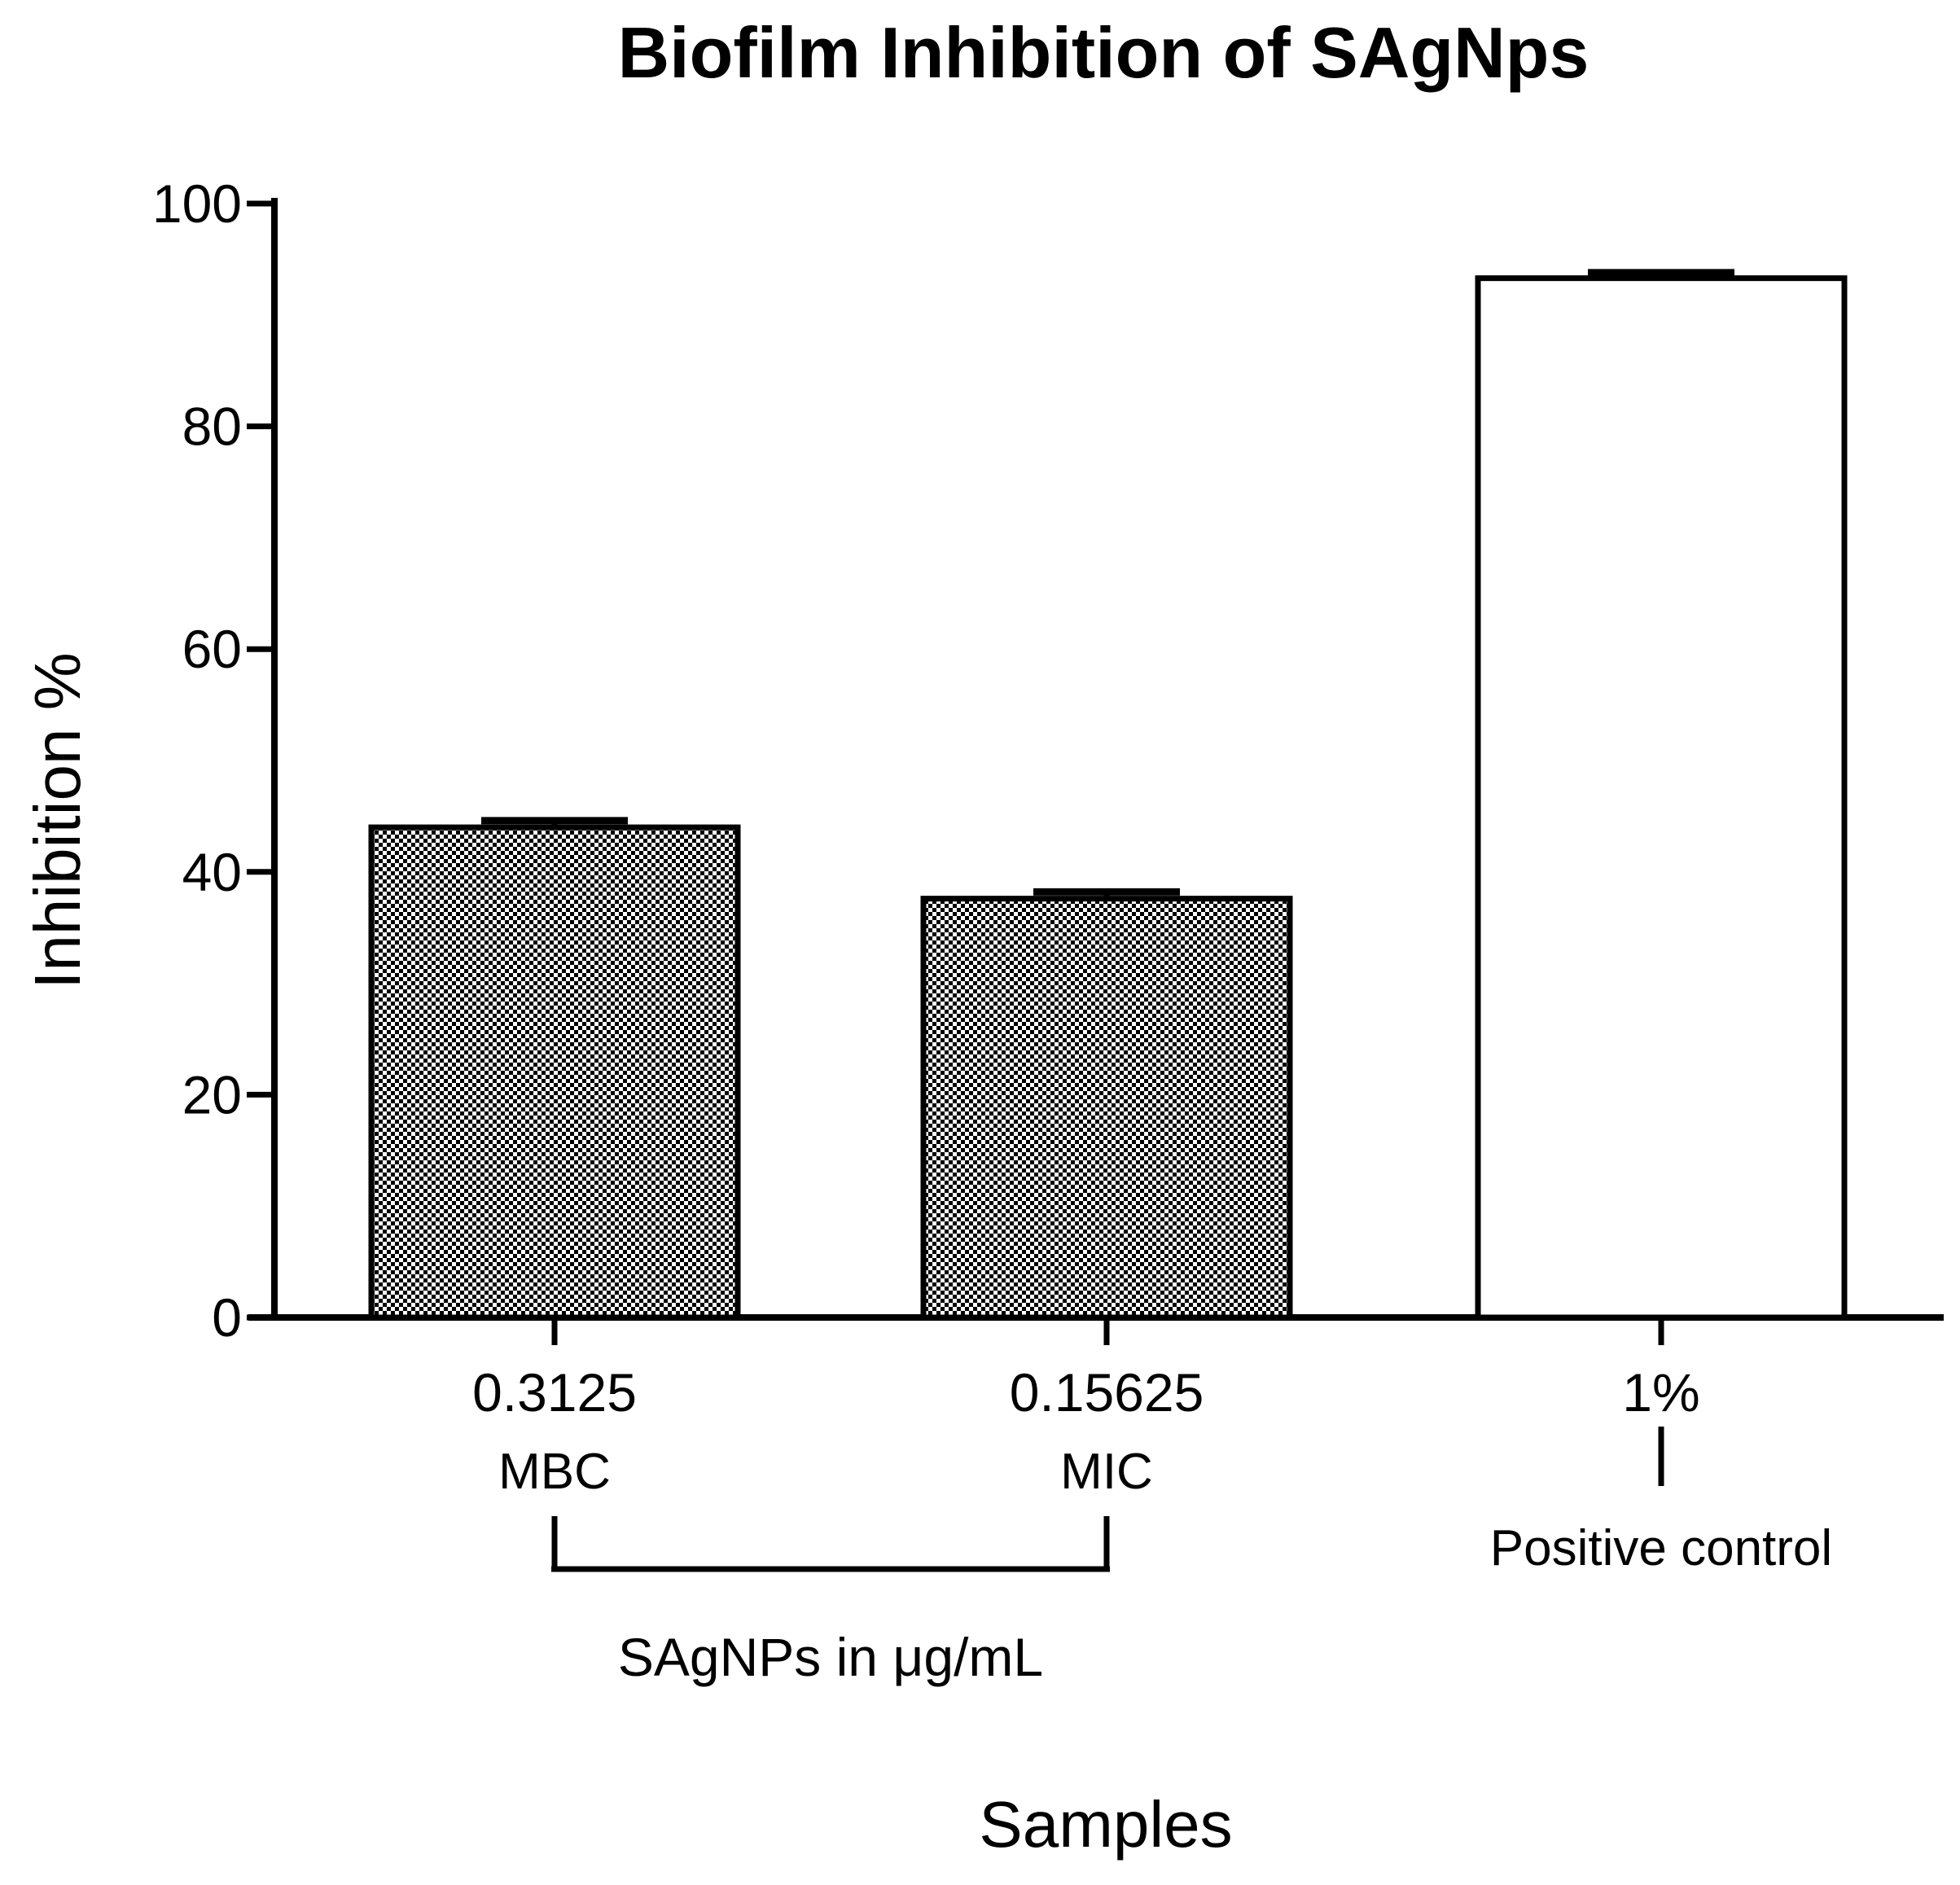  What do you see at coordinates (831, 1657) in the screenshot?
I see `group-label: SAgNPs in μg/mL` at bounding box center [831, 1657].